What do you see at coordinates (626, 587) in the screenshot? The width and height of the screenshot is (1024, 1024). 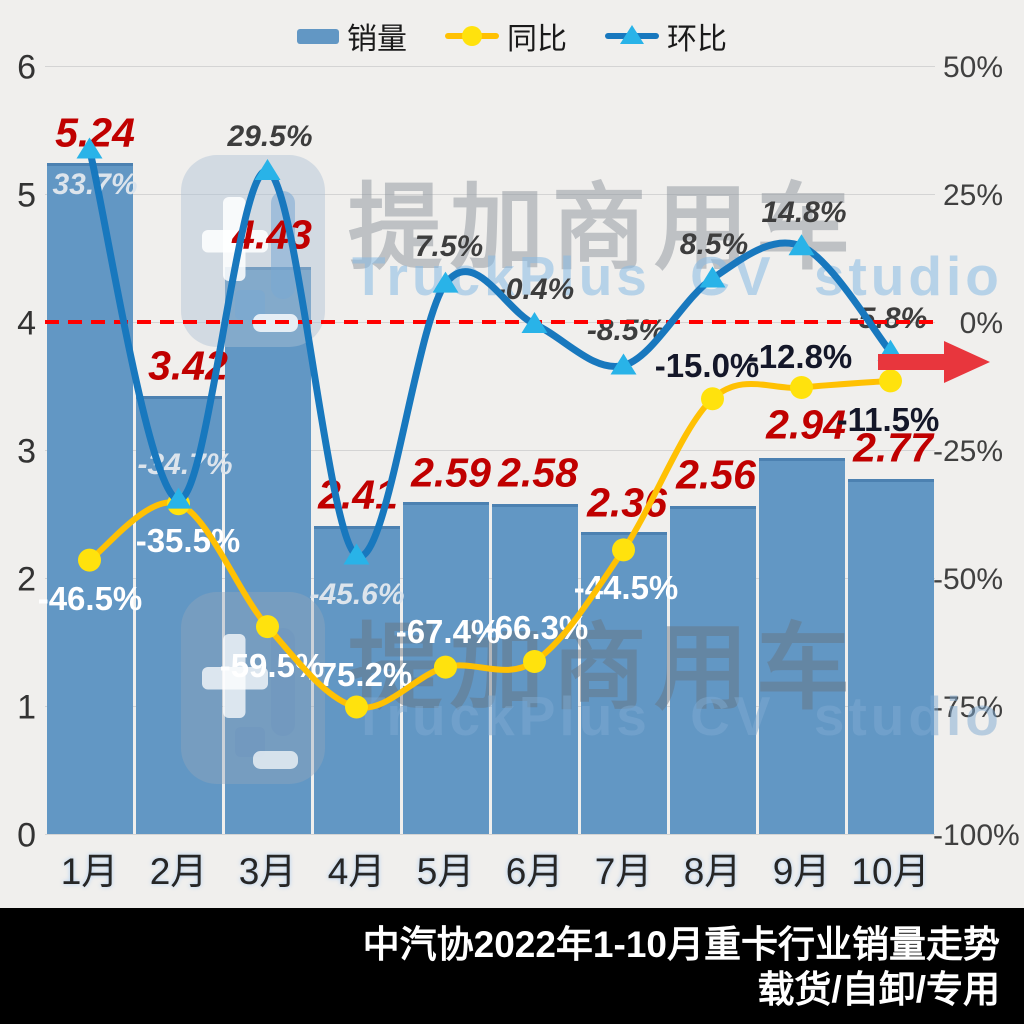 I see `yoy-value-label: -44.5%` at bounding box center [626, 587].